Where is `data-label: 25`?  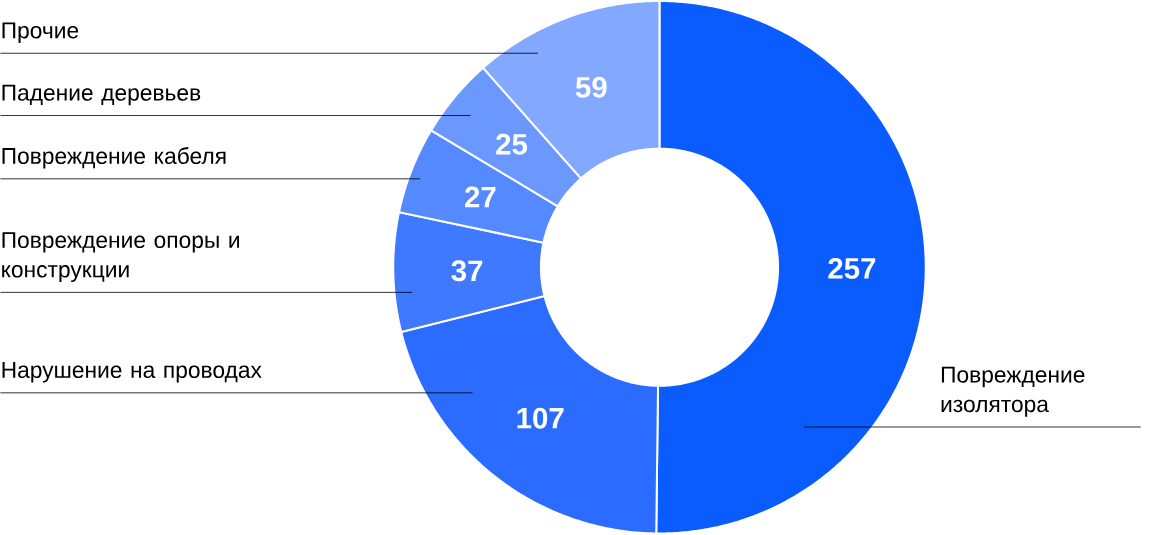
data-label: 25 is located at coordinates (512, 144).